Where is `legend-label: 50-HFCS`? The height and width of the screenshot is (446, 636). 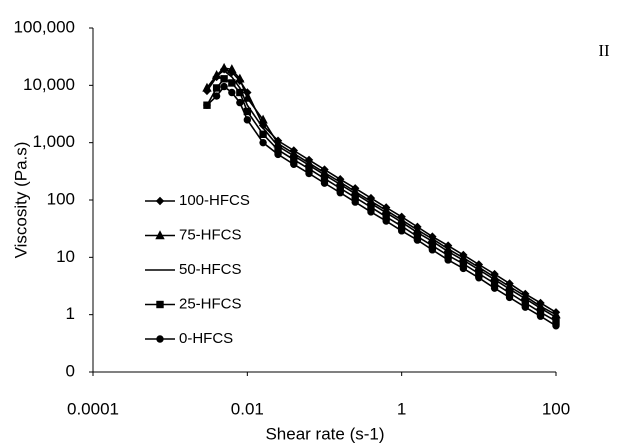
legend-label: 50-HFCS is located at coordinates (210, 269).